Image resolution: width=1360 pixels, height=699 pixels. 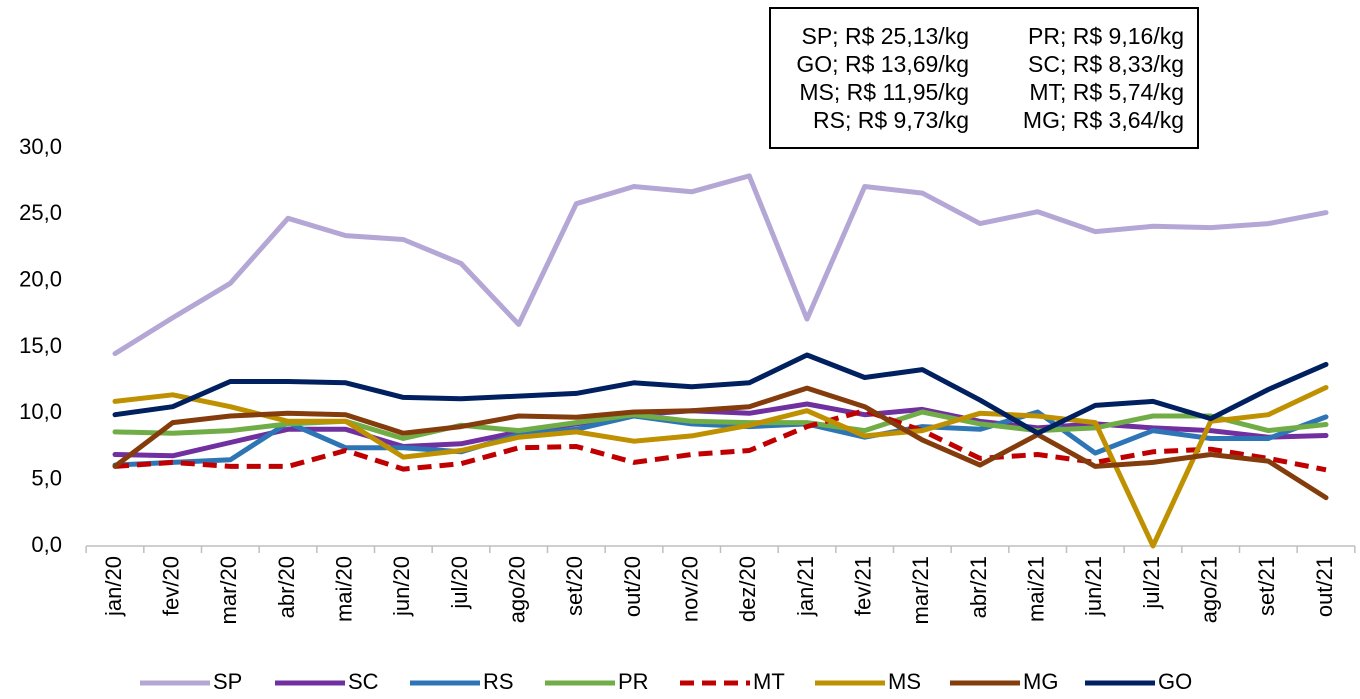 I want to click on x-tick-label: mar/20, so click(x=228, y=590).